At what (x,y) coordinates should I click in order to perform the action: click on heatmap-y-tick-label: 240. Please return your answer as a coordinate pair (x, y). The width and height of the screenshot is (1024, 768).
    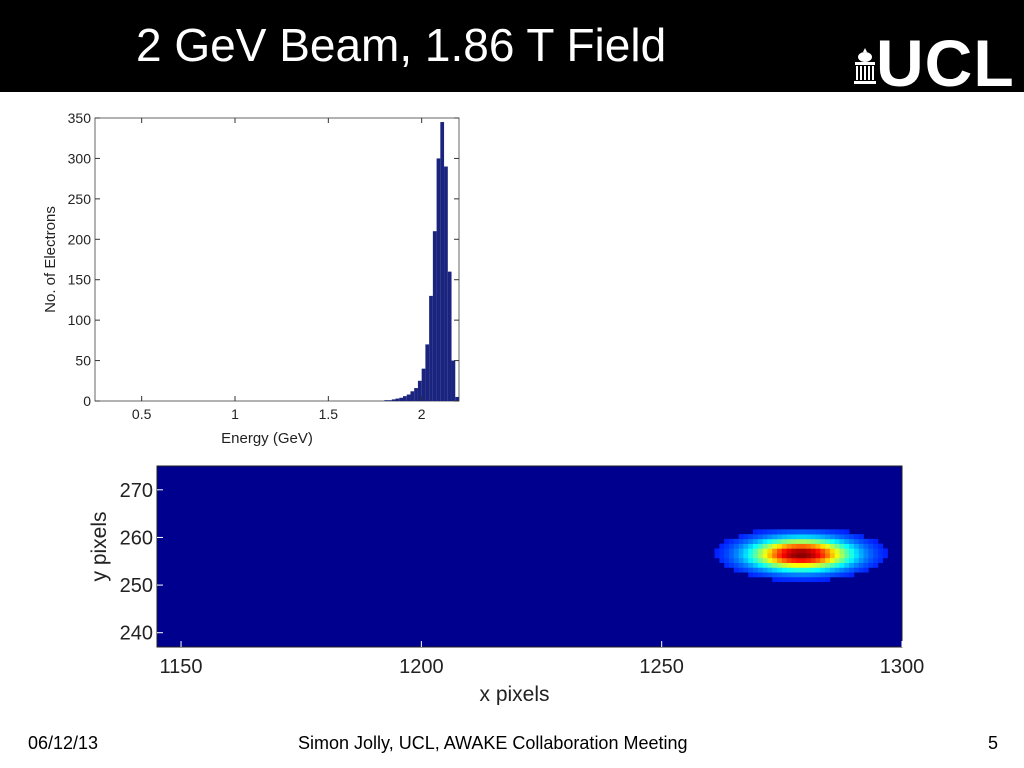
    Looking at the image, I should click on (136, 634).